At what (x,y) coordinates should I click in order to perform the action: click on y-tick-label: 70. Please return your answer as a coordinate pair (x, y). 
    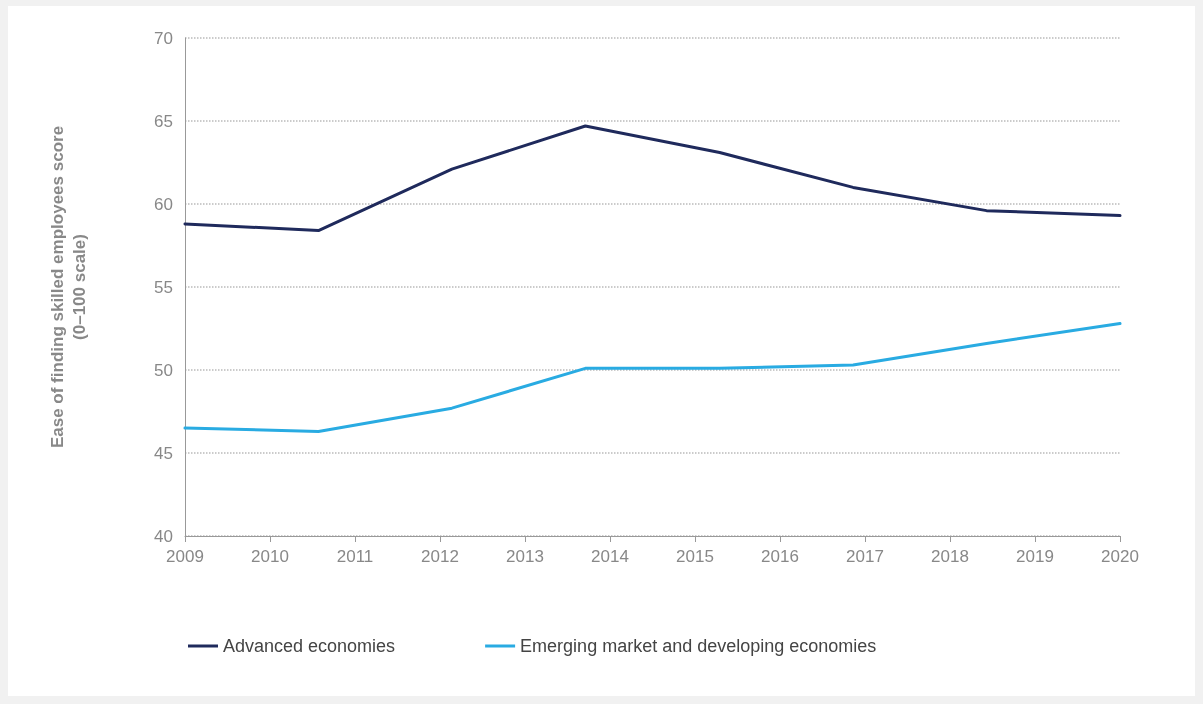
    Looking at the image, I should click on (163, 38).